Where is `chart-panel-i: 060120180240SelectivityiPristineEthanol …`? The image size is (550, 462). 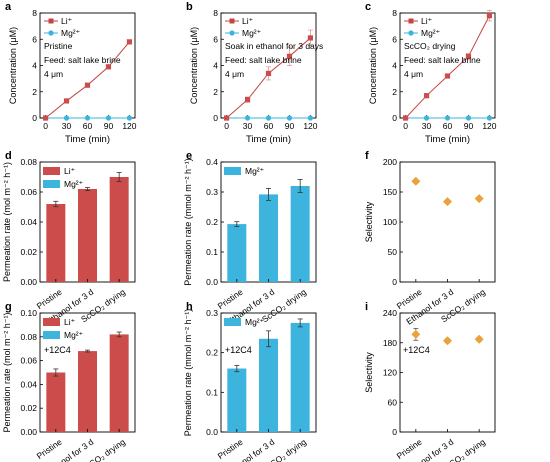
chart-panel-i: 060120180240SelectivityiPristineEthanol … is located at coordinates (430, 381).